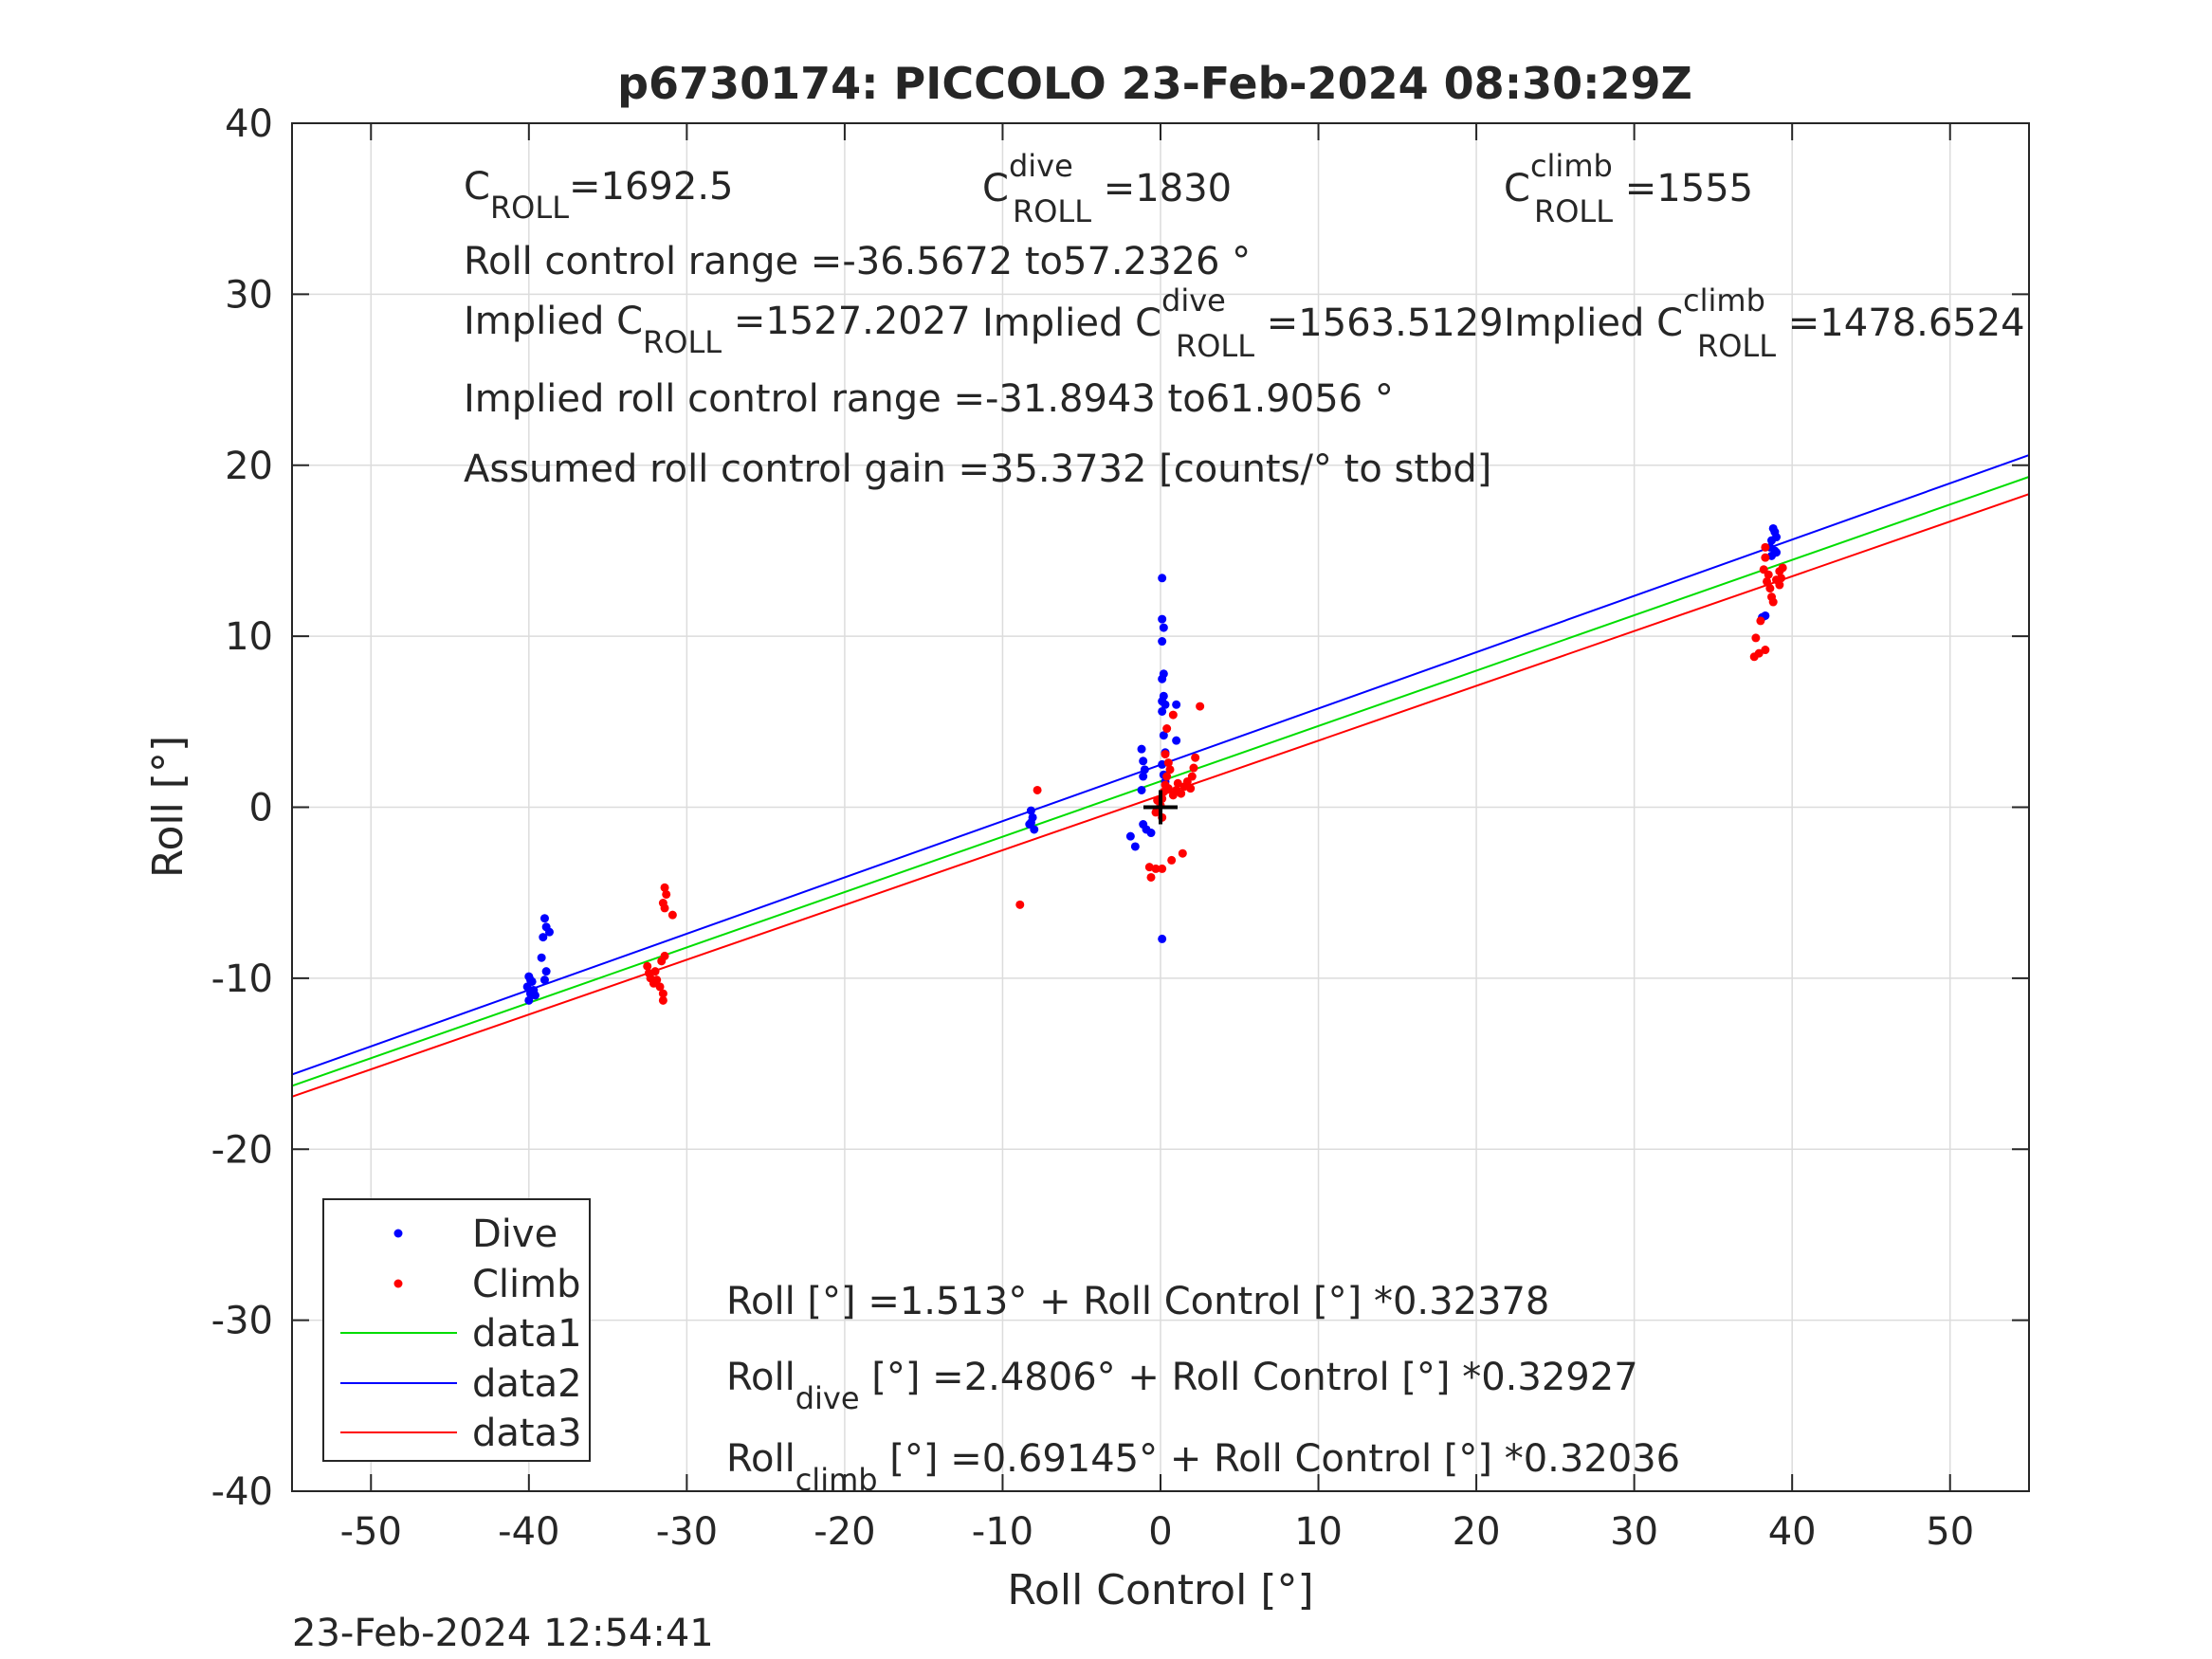 The width and height of the screenshot is (2212, 1659). I want to click on implied-climb-sup: climb, so click(1724, 301).